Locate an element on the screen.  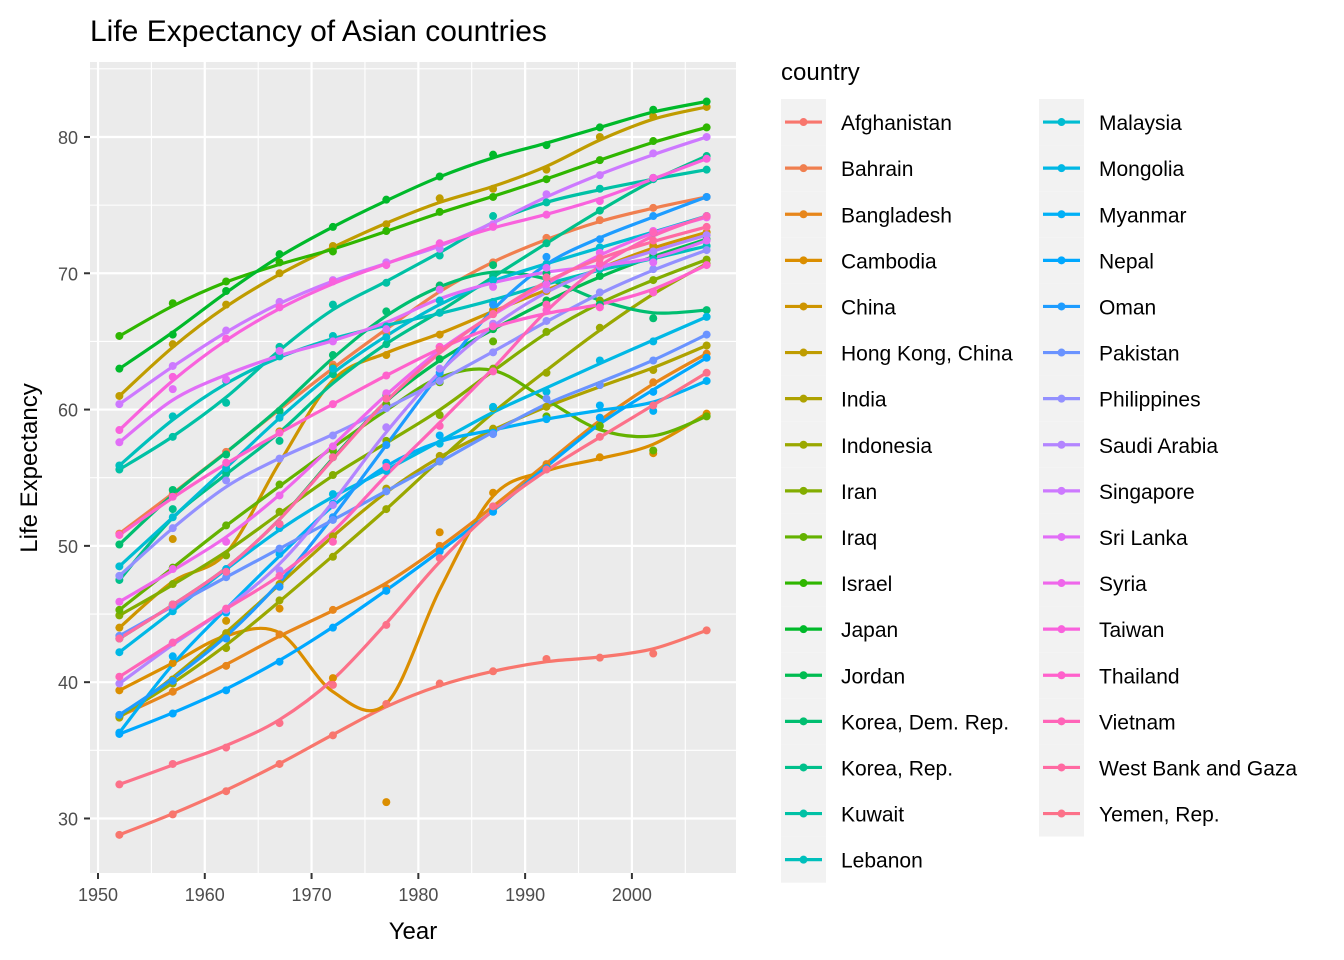
x-tick-label: 2000 is located at coordinates (632, 895).